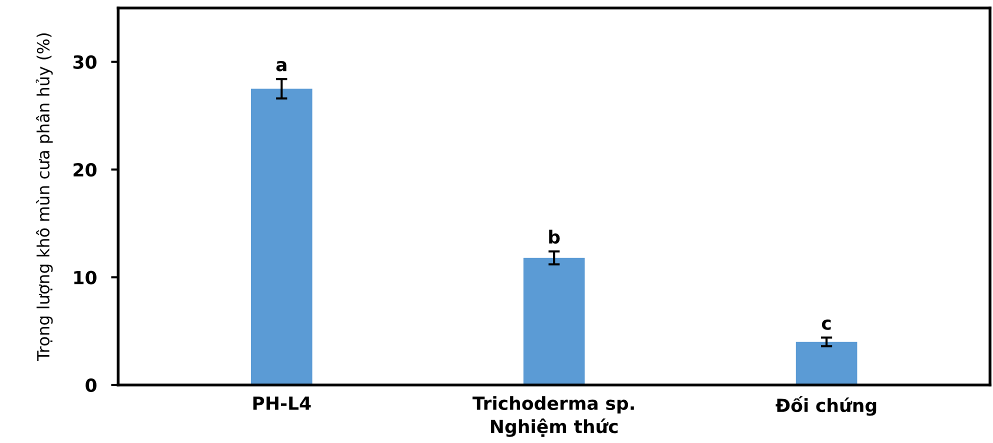 Image resolution: width=993 pixels, height=443 pixels. Describe the element at coordinates (91, 385) in the screenshot. I see `y-tick-label: 0` at that location.